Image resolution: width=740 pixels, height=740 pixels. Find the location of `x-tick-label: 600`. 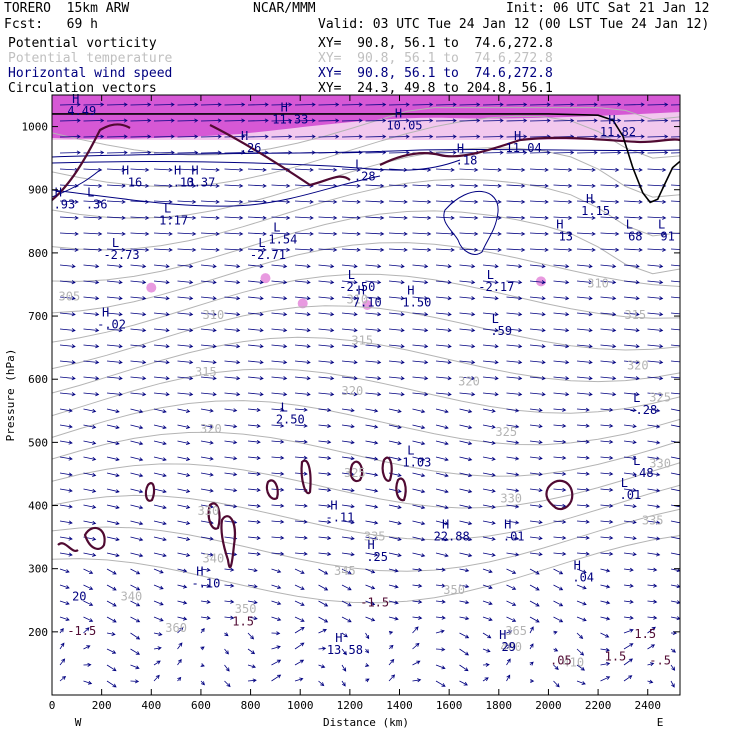

x-tick-label: 600 is located at coordinates (201, 705).